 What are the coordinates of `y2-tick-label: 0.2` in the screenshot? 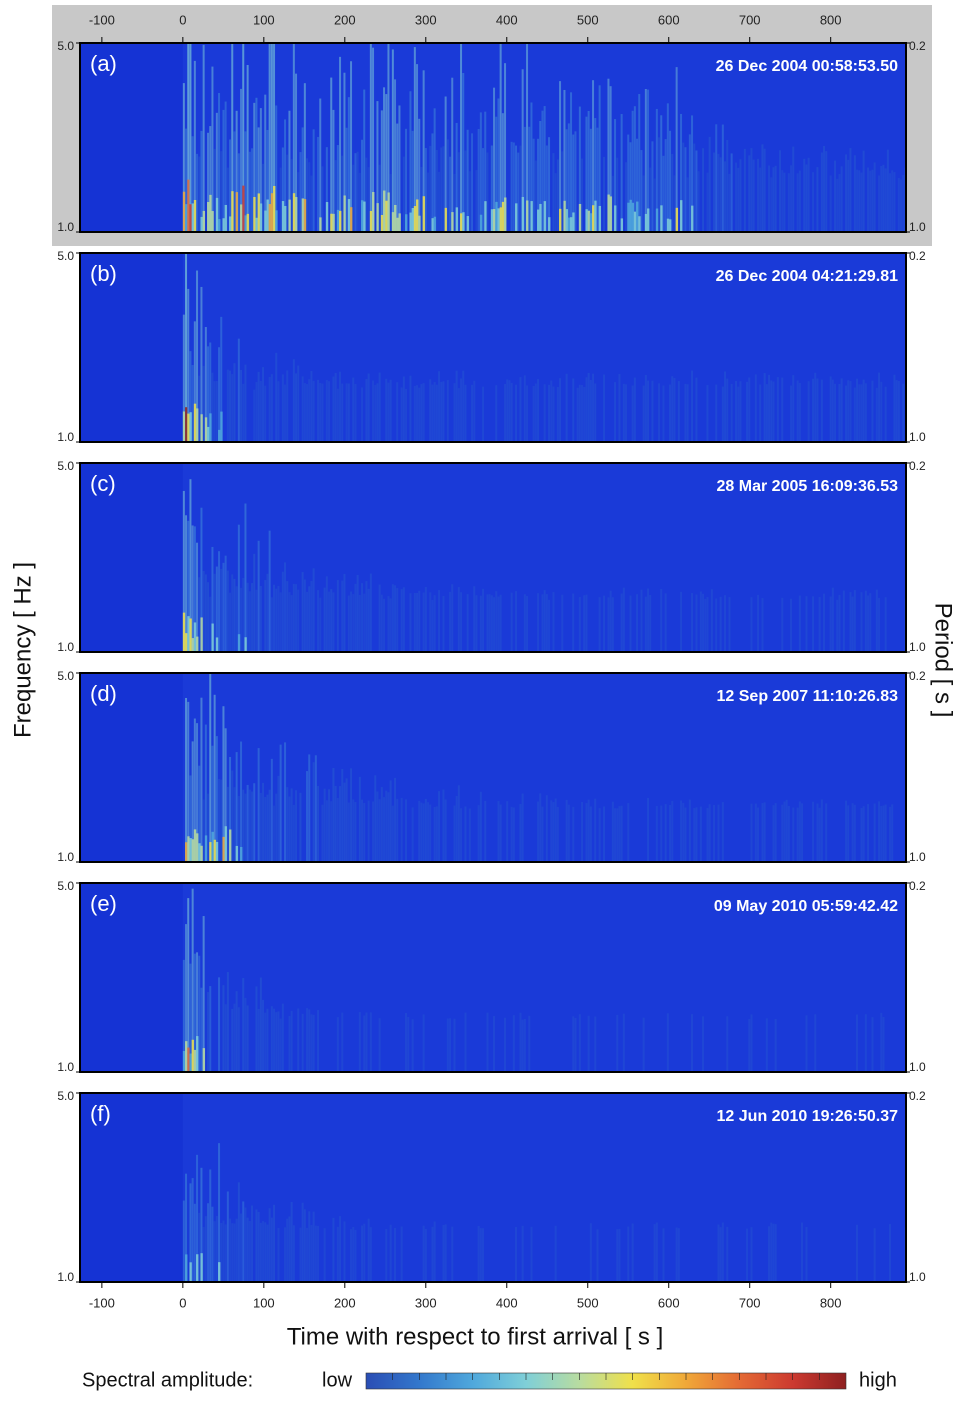 It's located at (917, 1096).